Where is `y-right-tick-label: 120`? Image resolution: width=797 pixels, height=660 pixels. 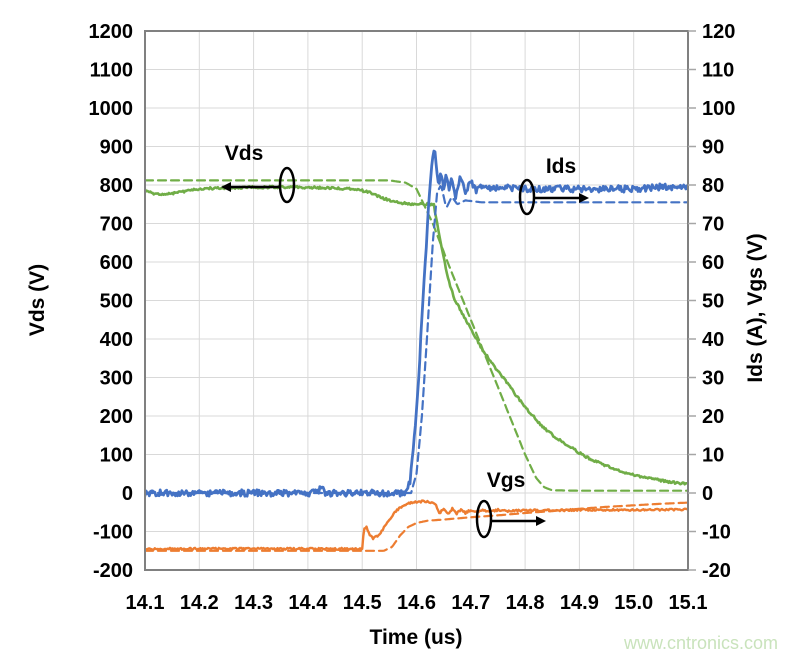
y-right-tick-label: 120 is located at coordinates (718, 32).